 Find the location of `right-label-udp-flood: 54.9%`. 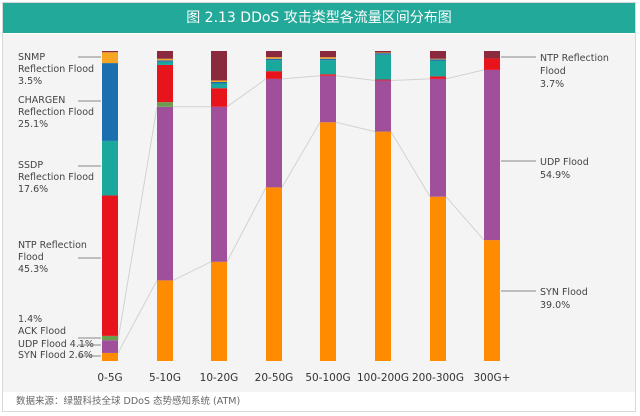

right-label-udp-flood: 54.9% is located at coordinates (555, 175).